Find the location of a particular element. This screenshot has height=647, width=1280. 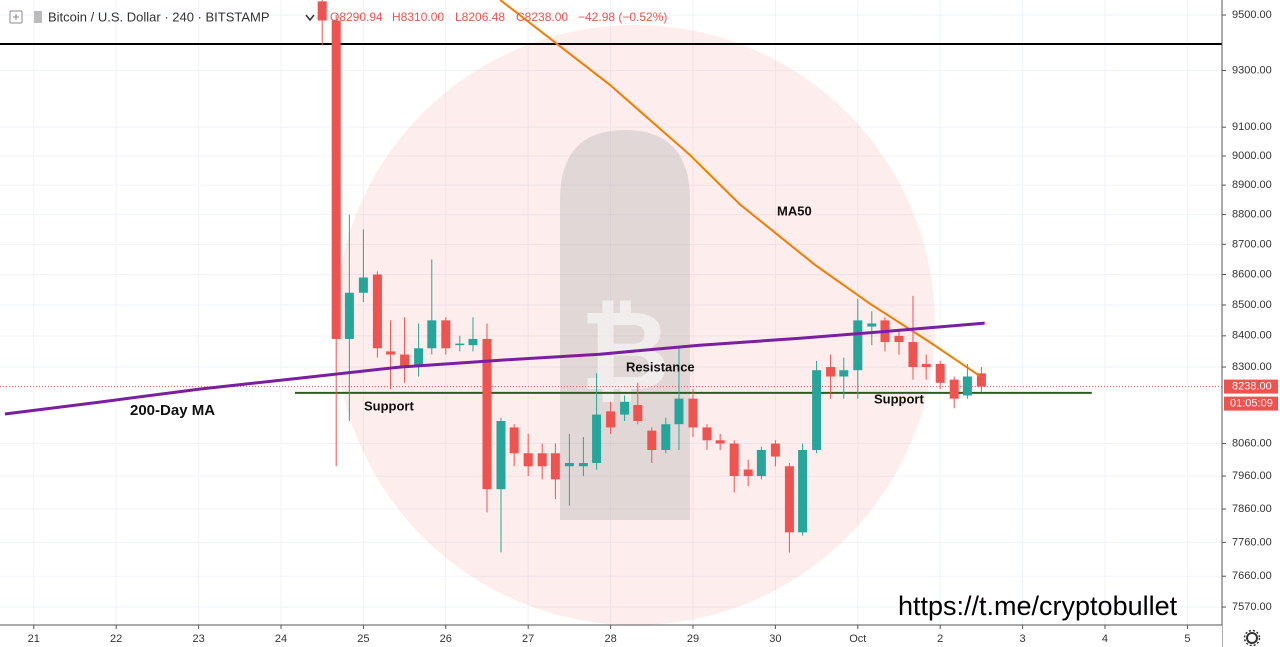

y-tick-label: 8900.00 is located at coordinates (1252, 185).